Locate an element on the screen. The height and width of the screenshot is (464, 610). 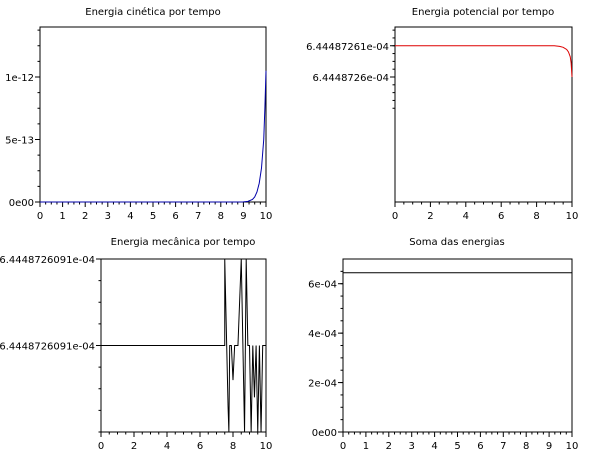
chart-title: Energia potencial por tempo is located at coordinates (483, 12).